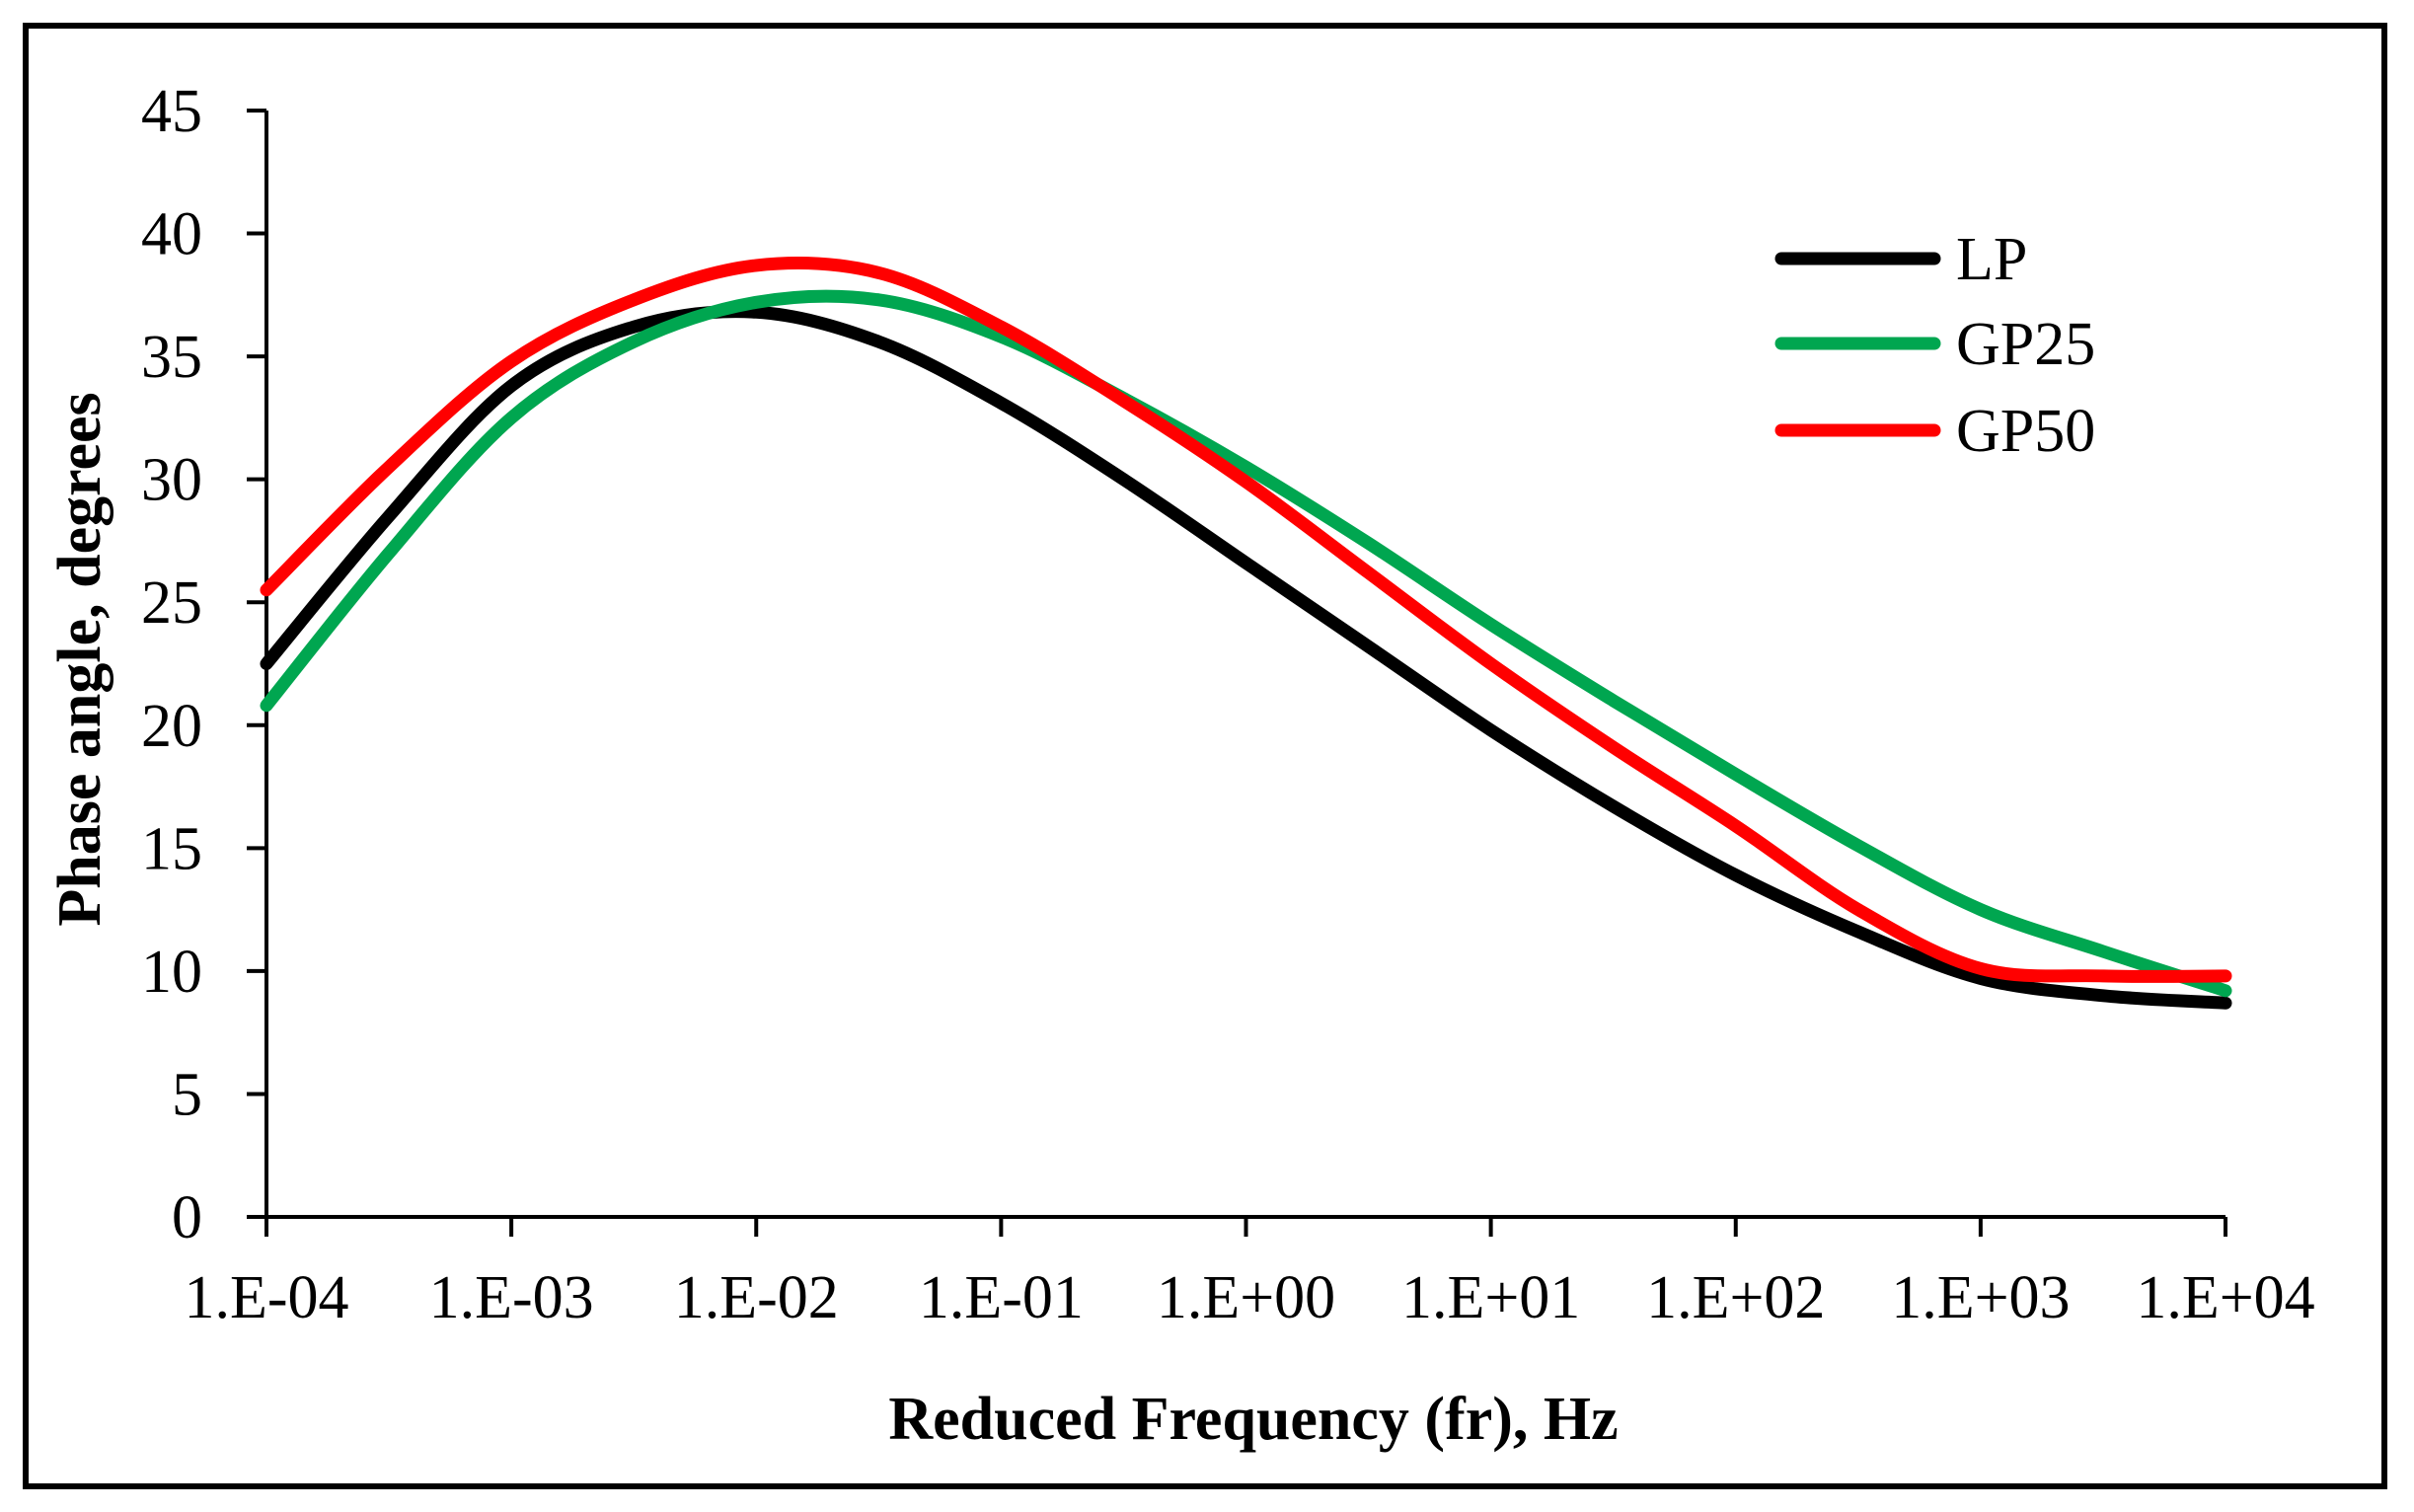 This screenshot has width=2414, height=1512. What do you see at coordinates (172, 480) in the screenshot?
I see `y-tick-label: 30` at bounding box center [172, 480].